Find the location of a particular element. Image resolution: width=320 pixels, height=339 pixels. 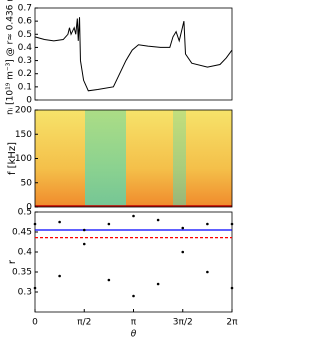

y-tick-label: 0.2 is located at coordinates (25, 74).